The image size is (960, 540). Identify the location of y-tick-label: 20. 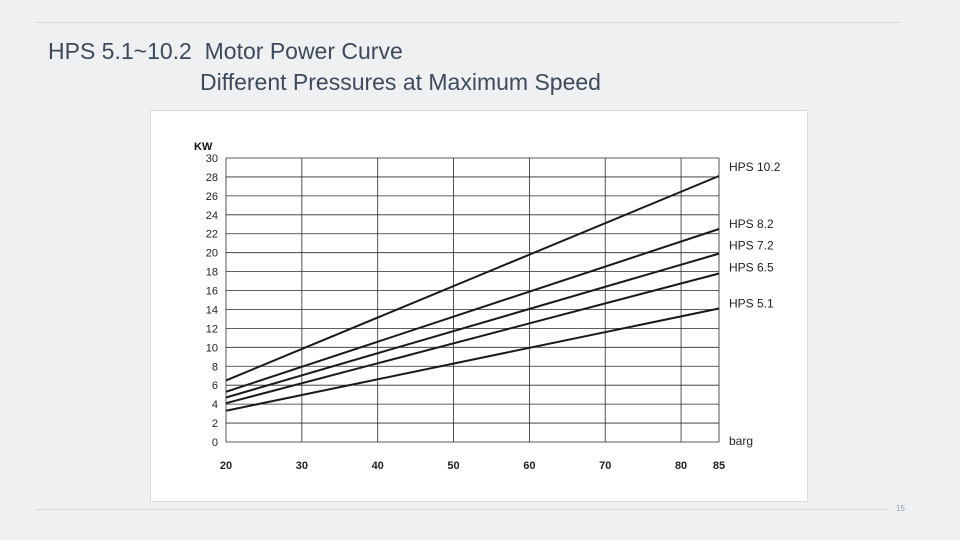
(212, 254).